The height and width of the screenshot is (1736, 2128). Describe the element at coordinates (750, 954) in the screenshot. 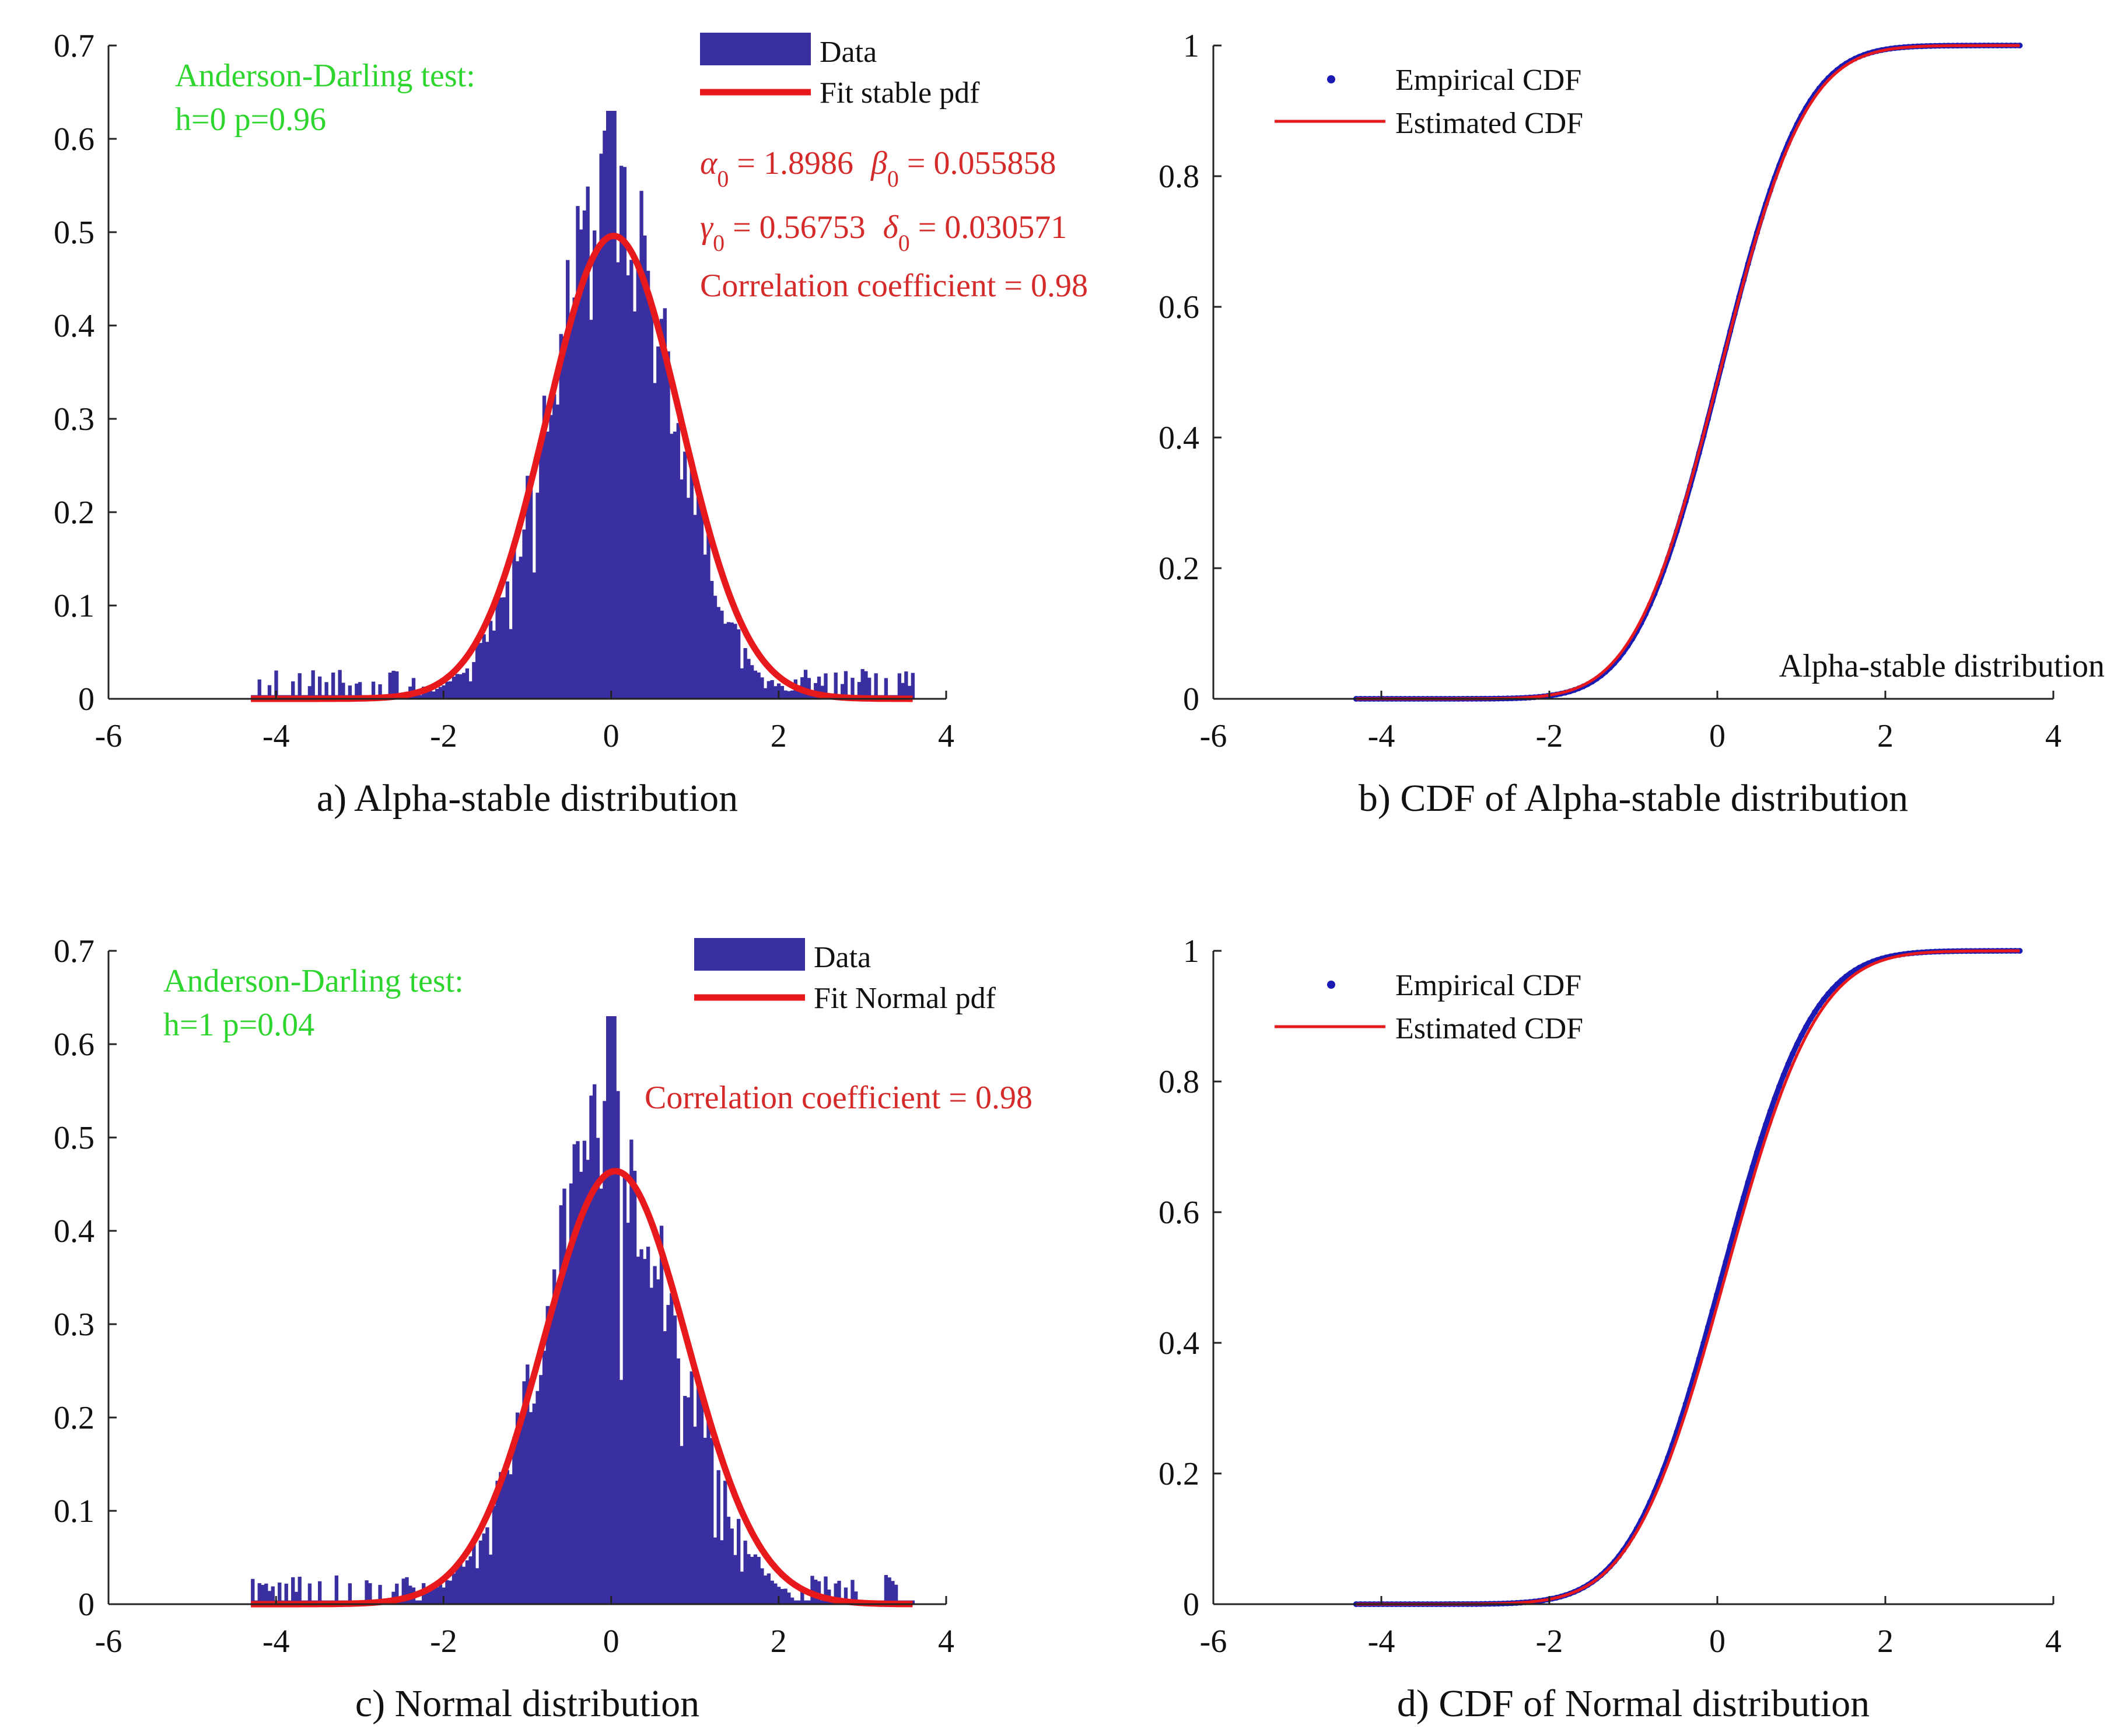

I see `panel-c-legend-data-swatch` at that location.